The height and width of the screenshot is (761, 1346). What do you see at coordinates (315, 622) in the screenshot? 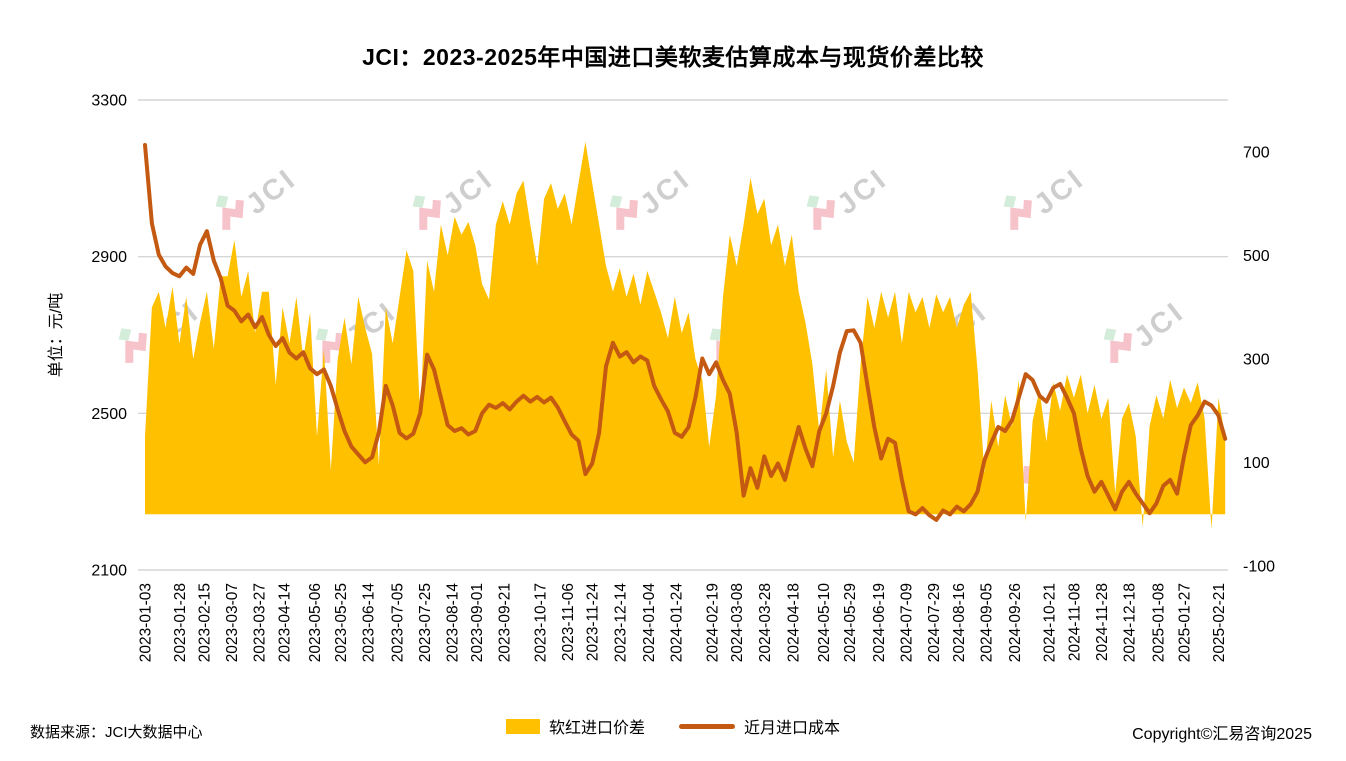
I see `x-tick: 2023-05-06` at bounding box center [315, 622].